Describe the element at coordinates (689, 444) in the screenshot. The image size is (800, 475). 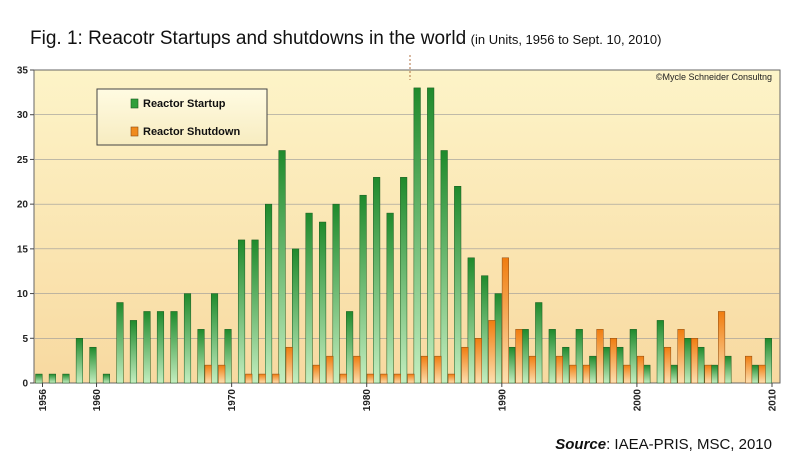
I see `source-text: : IAEA-PRIS, MSC, 2010` at that location.